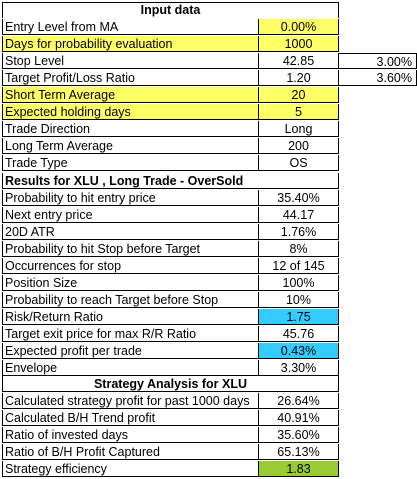  I want to click on input-row: Short Term Average 20, so click(208, 95).